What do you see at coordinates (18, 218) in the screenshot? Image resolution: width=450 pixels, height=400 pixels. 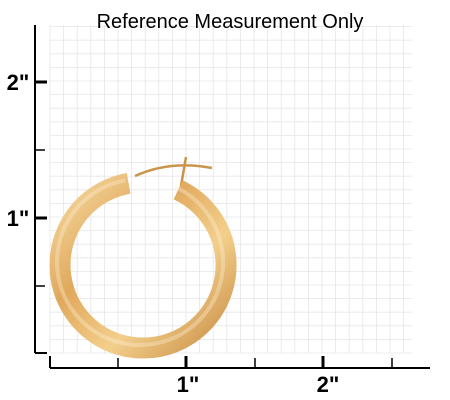 I see `y-label: 1"` at bounding box center [18, 218].